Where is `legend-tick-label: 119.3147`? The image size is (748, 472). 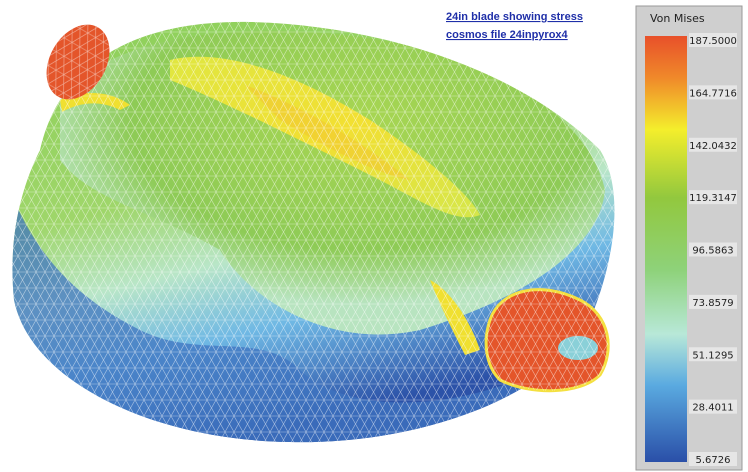
legend-tick-label: 119.3147 is located at coordinates (713, 198).